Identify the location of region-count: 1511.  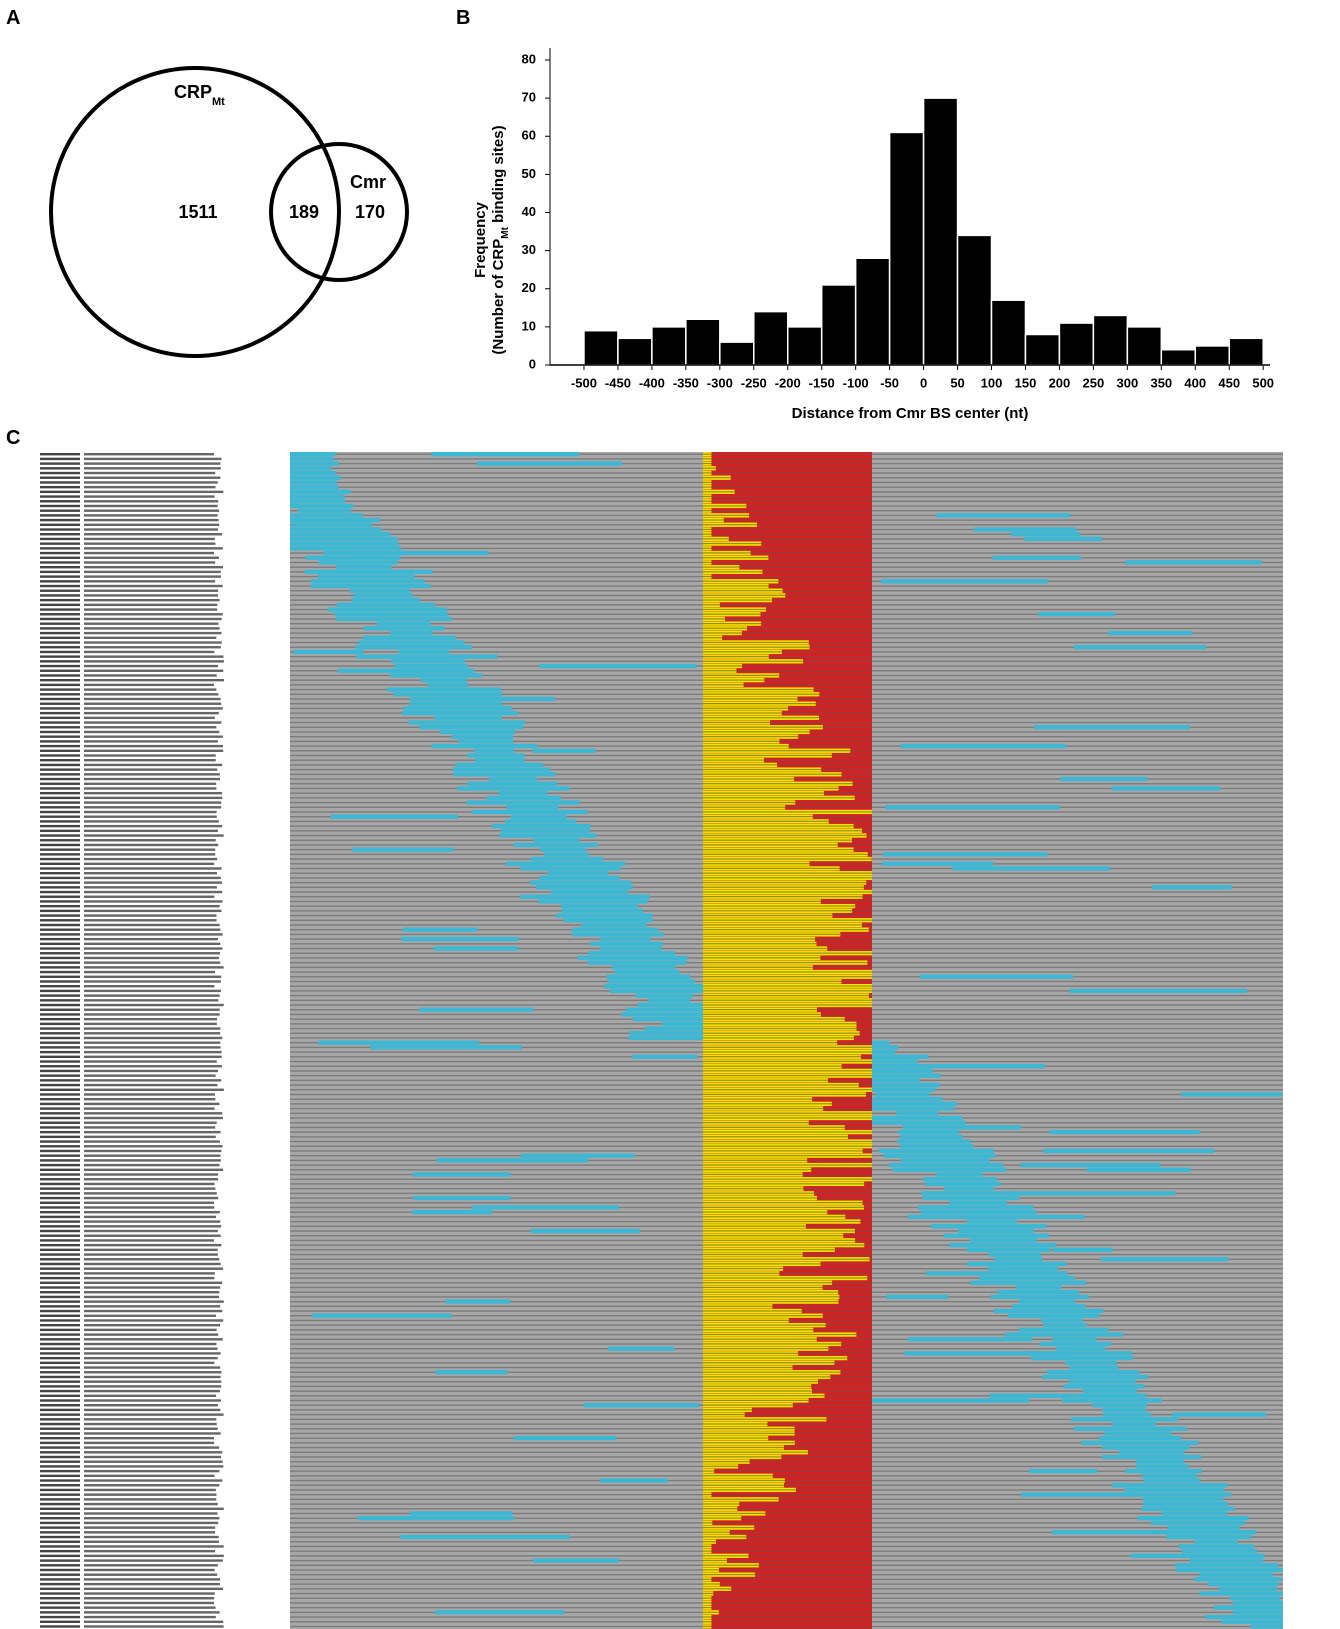
(197, 212).